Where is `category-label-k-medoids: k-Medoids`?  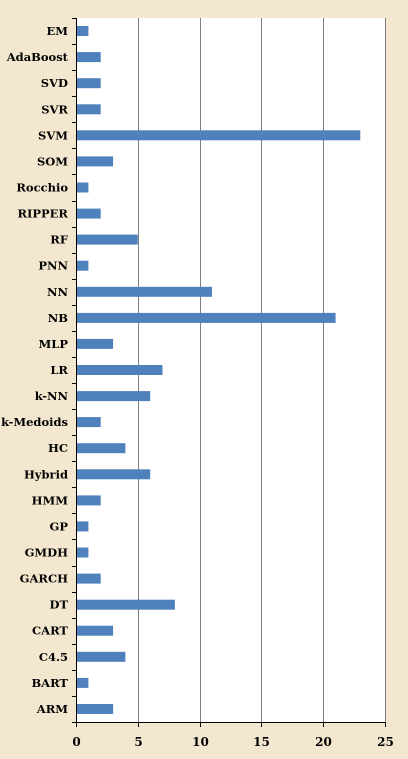
category-label-k-medoids: k-Medoids is located at coordinates (34, 422).